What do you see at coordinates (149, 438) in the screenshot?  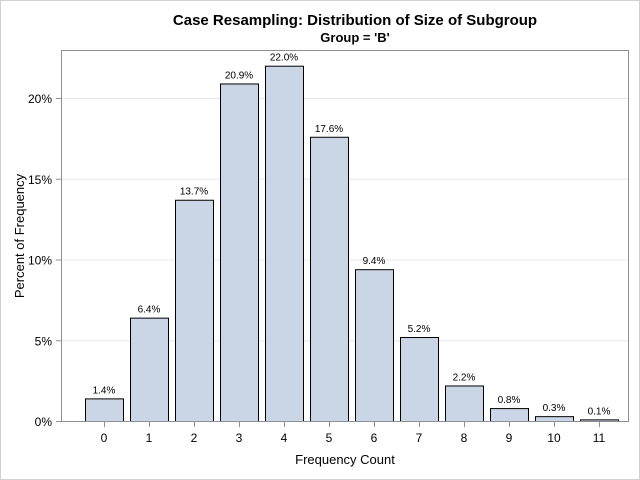 I see `x-tick-label: 1` at bounding box center [149, 438].